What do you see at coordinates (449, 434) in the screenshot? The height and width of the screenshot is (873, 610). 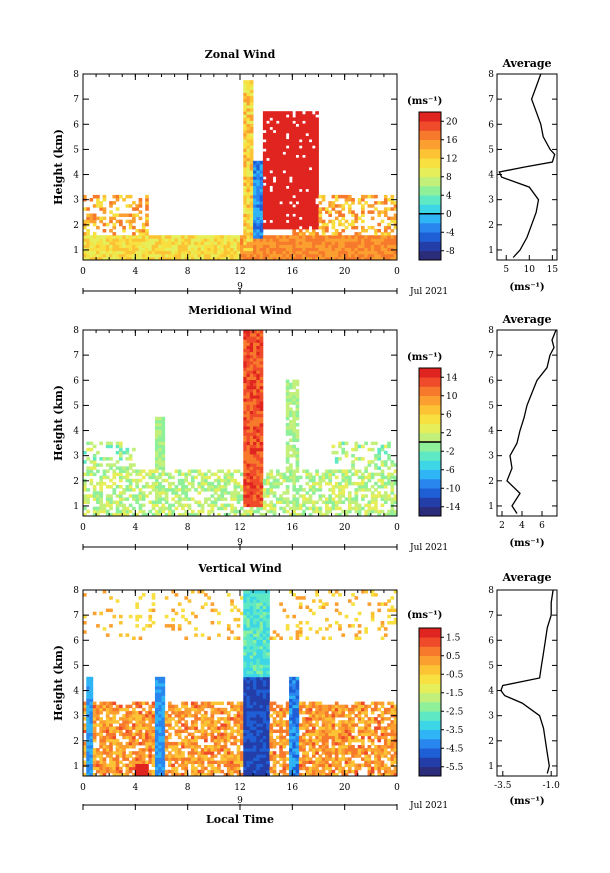 I see `colorbar-tick-label: 2` at bounding box center [449, 434].